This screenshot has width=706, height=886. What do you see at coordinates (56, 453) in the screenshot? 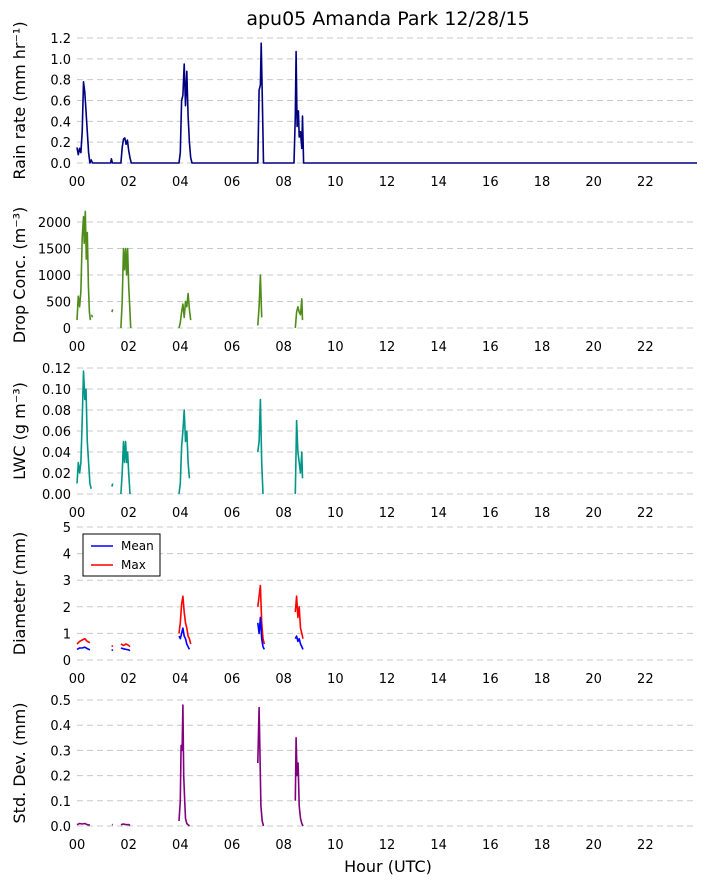
I see `y-tick-label: 0.04` at bounding box center [56, 453].